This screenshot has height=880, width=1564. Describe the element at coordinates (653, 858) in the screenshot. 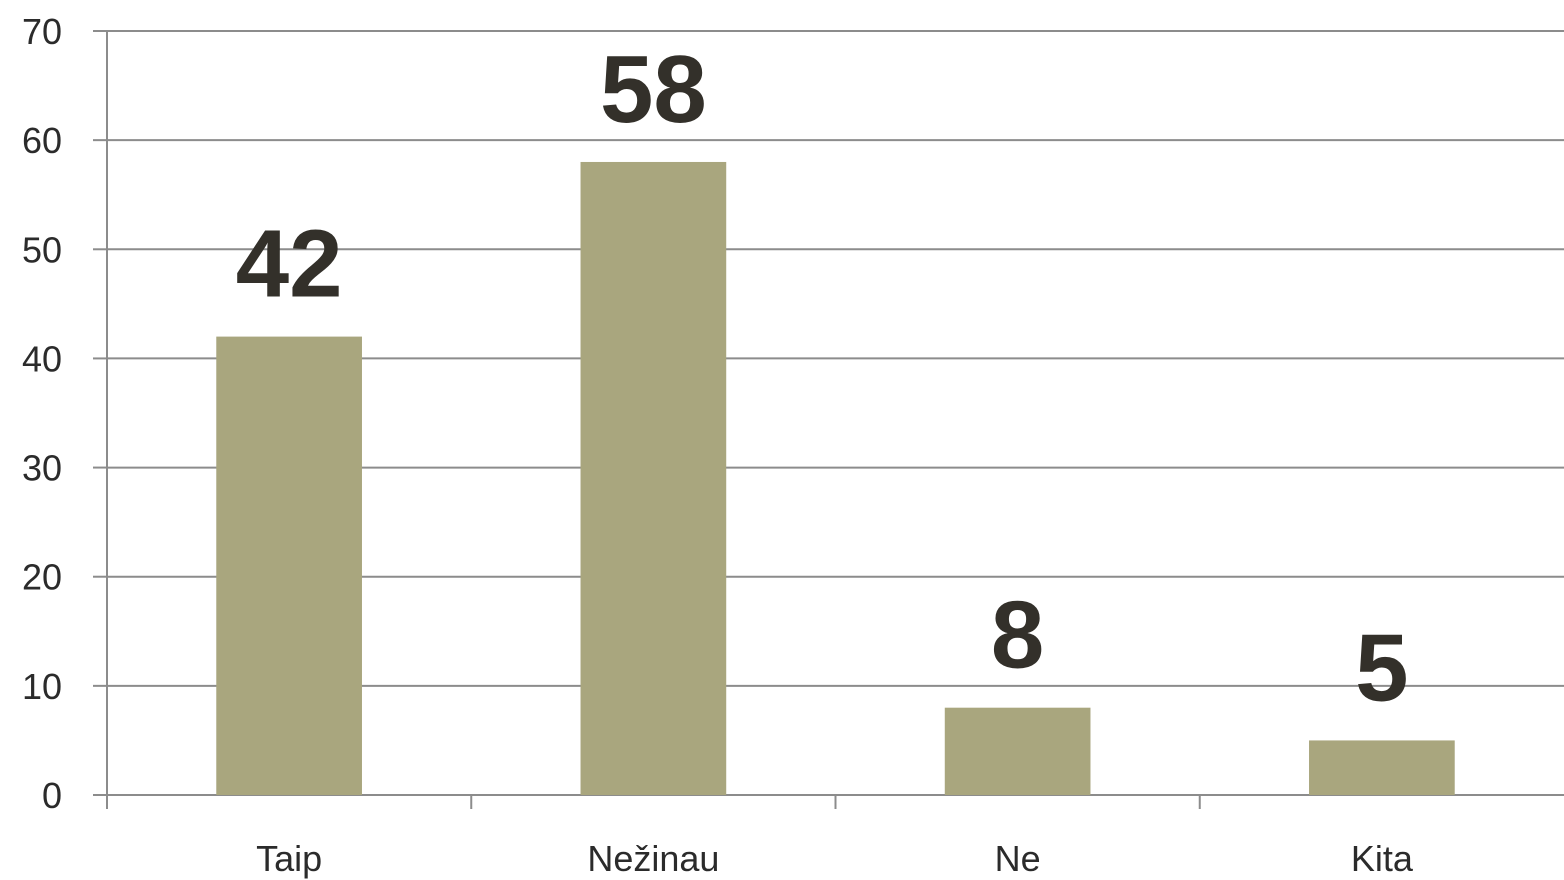

I see `x-tick-label: Nežinau` at that location.